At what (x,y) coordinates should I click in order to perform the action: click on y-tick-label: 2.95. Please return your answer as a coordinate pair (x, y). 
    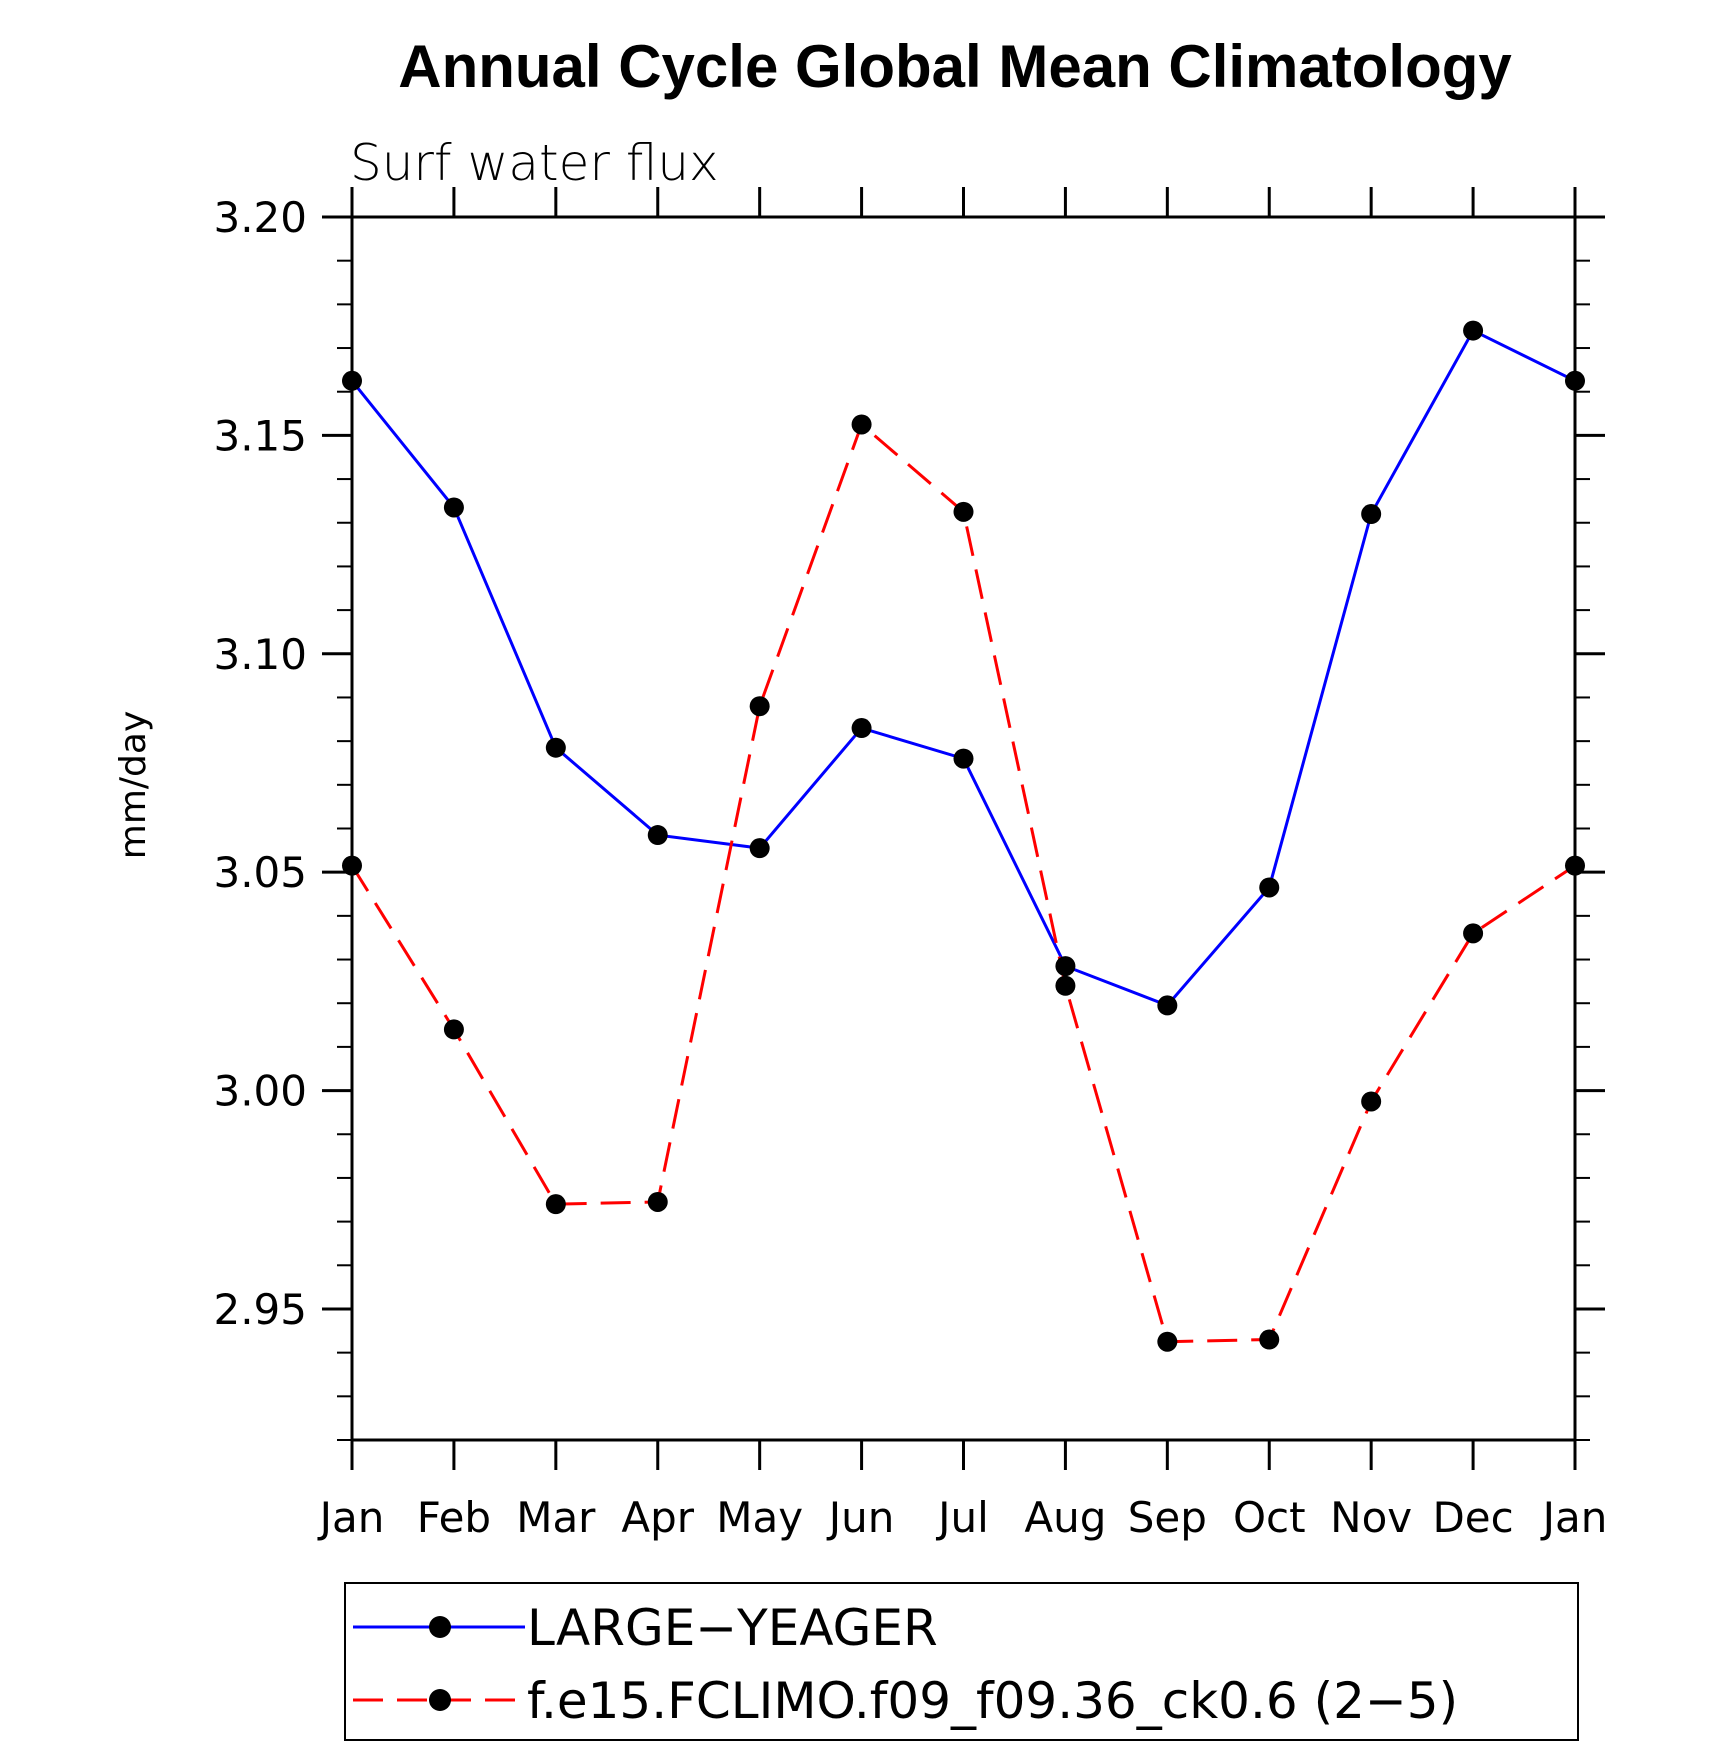
    Looking at the image, I should click on (260, 1309).